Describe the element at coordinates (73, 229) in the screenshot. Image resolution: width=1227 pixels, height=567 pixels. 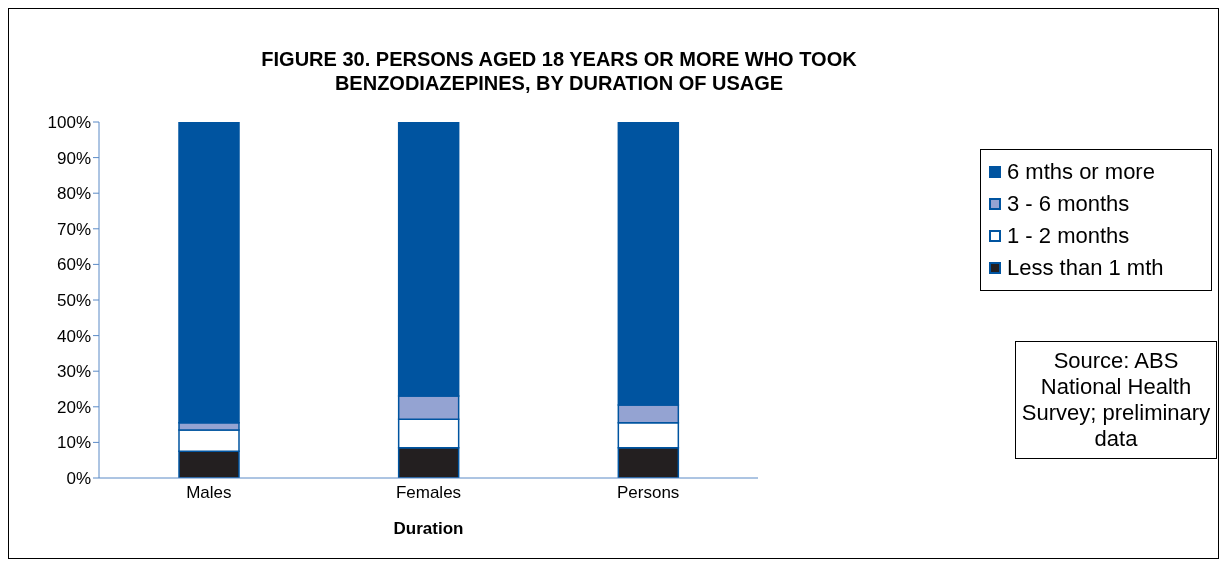
I see `y-tick-label: 70%` at that location.